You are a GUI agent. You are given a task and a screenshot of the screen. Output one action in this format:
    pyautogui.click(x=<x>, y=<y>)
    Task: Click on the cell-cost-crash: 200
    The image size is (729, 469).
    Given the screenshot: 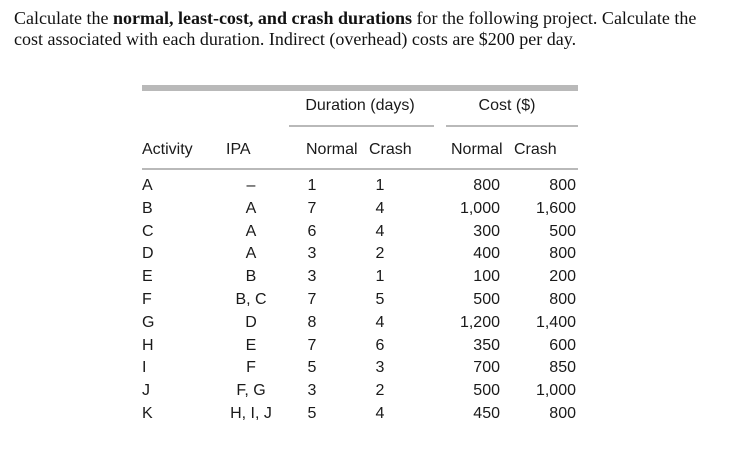 What is the action you would take?
    pyautogui.click(x=562, y=276)
    